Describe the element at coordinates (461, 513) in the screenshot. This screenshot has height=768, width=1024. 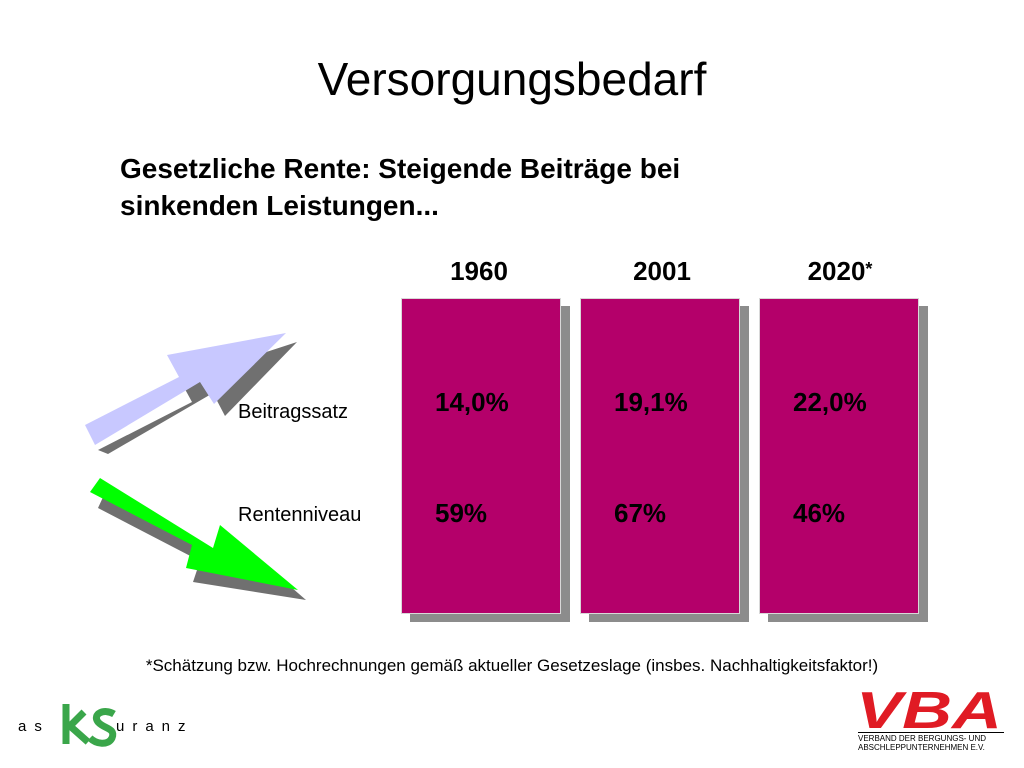
I see `rentenniveau-value-1960: 59%` at that location.